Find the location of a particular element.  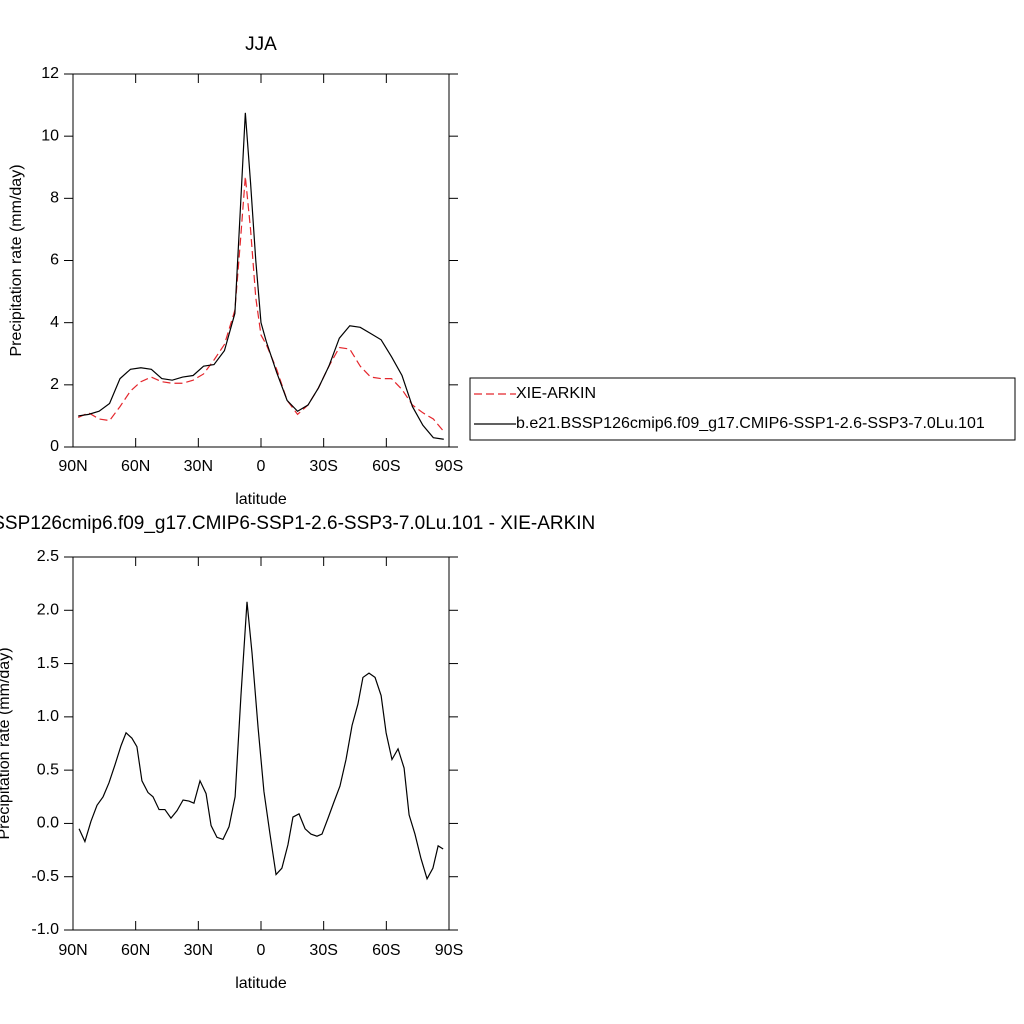

y-tick-label: -0.5 is located at coordinates (45, 876).